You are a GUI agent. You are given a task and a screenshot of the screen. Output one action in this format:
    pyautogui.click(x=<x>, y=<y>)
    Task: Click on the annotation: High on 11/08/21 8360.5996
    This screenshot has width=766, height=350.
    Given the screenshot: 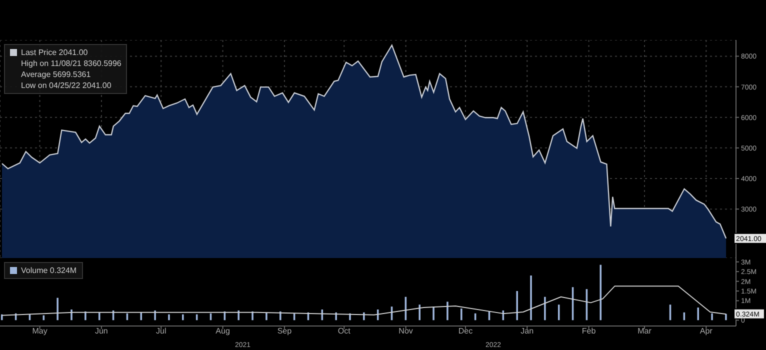 What is the action you would take?
    pyautogui.click(x=71, y=63)
    